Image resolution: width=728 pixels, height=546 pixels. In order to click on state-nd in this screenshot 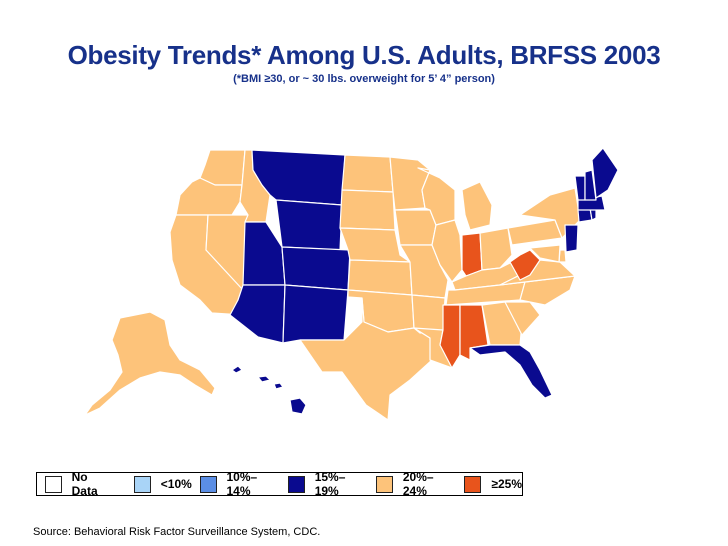, I will do `click(367, 173)`.